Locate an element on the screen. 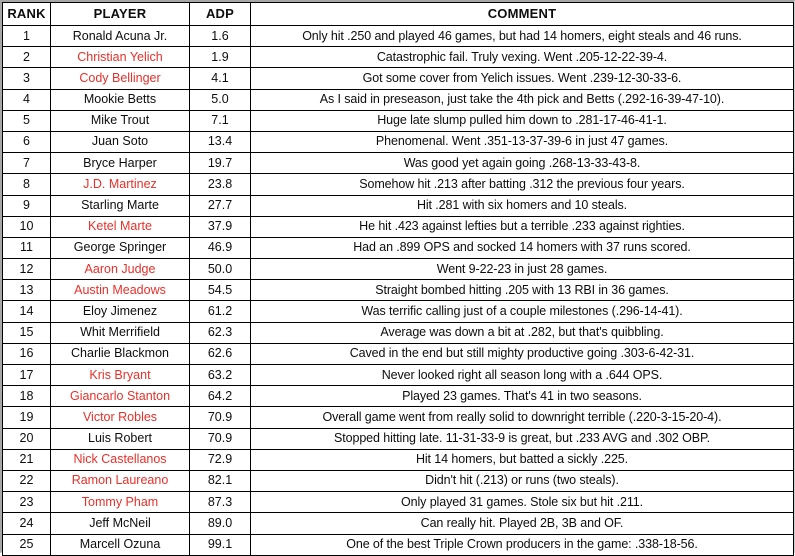  column-header-comment: COMMENT is located at coordinates (522, 14).